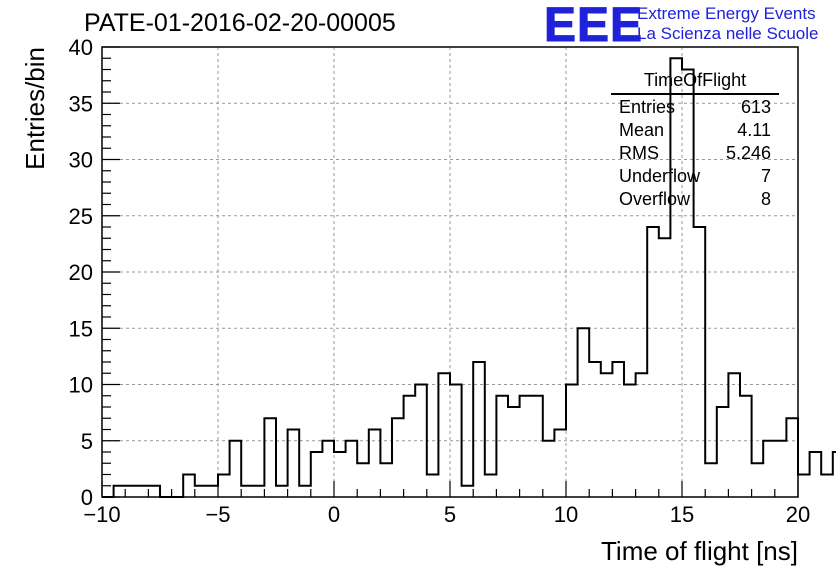 Image resolution: width=836 pixels, height=572 pixels. What do you see at coordinates (217, 514) in the screenshot?
I see `x-tick-label: −5` at bounding box center [217, 514].